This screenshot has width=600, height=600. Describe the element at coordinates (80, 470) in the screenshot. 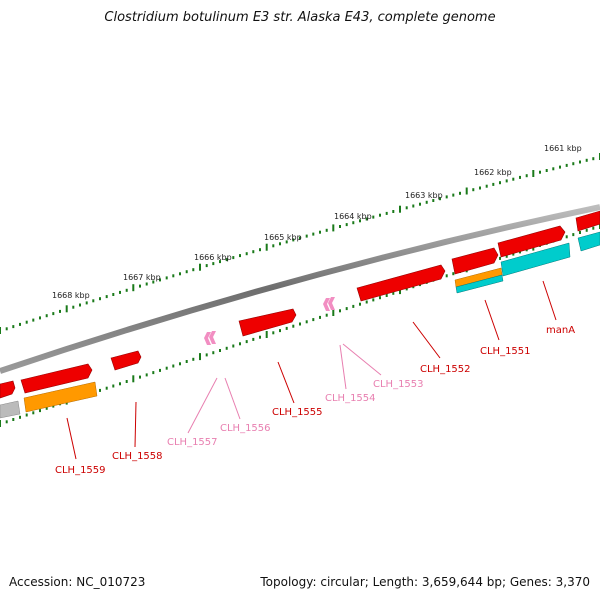

I see `gene-label-CLH_1559: CLH_1559` at that location.